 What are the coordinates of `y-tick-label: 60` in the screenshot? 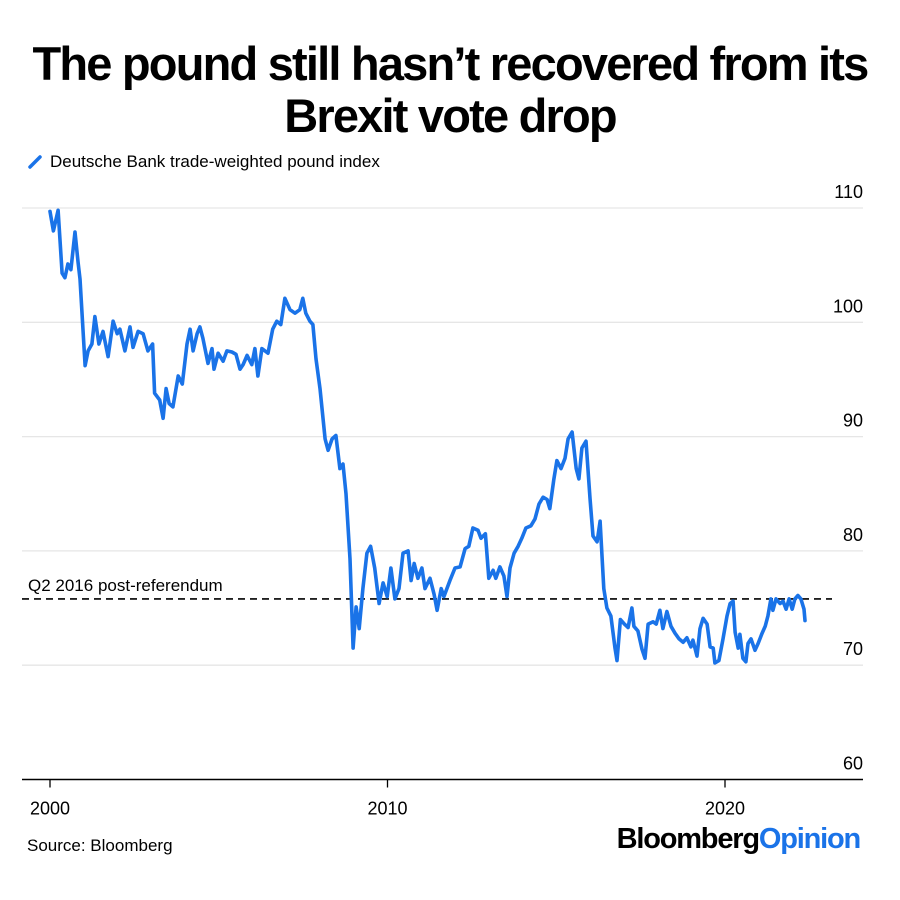 It's located at (853, 764).